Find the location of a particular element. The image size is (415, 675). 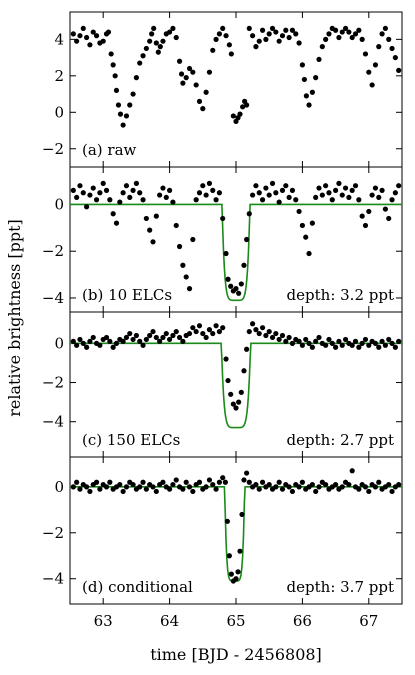

y-tick-label: −4 is located at coordinates (53, 422).